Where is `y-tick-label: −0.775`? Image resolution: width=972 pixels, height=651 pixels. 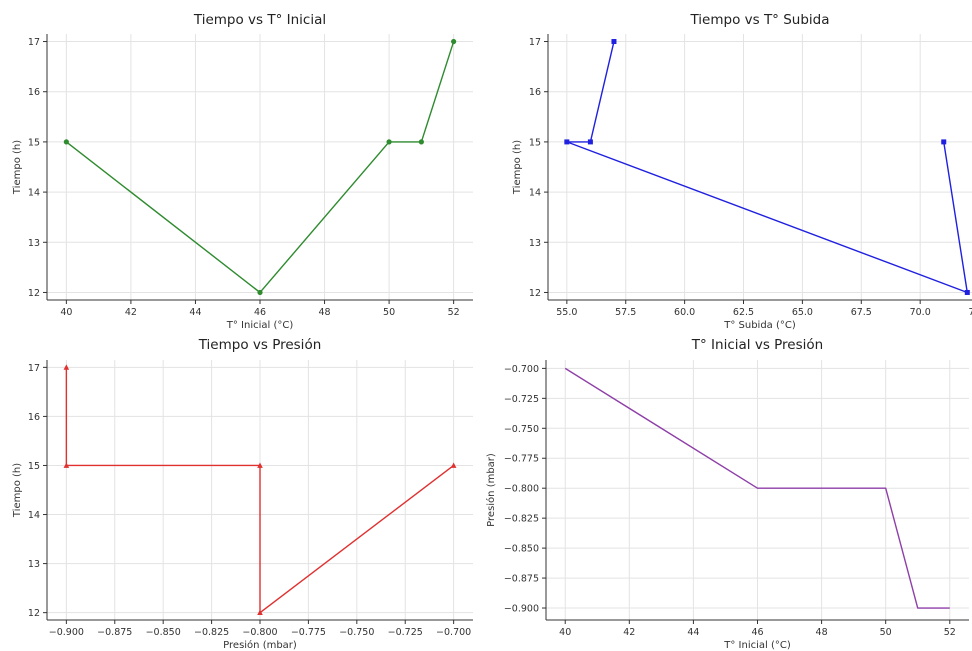
y-tick-label: −0.775 is located at coordinates (521, 459).